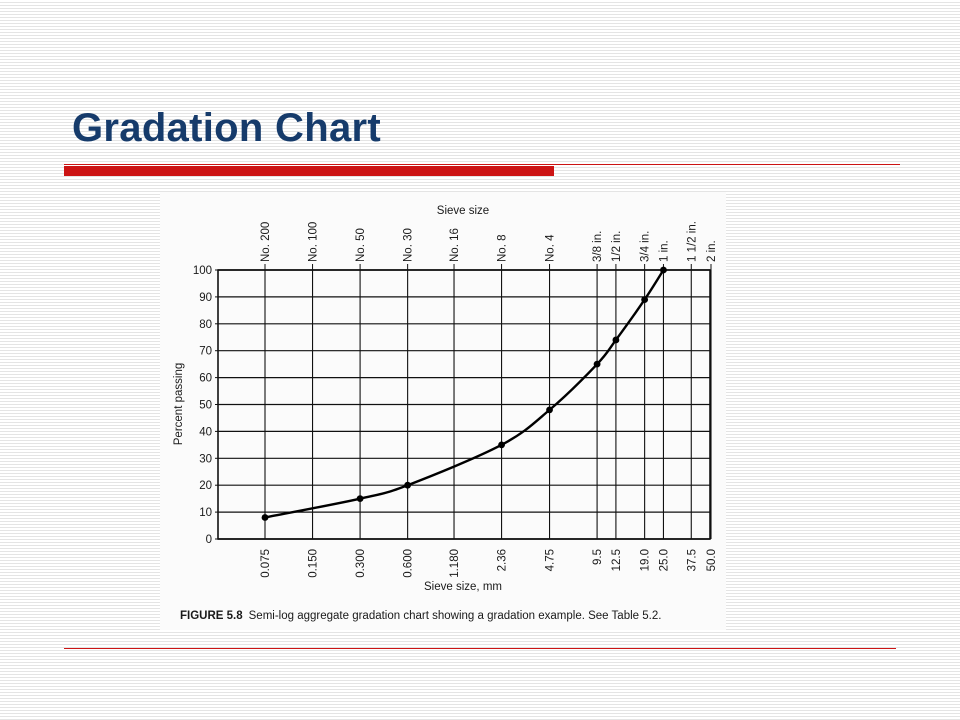 The height and width of the screenshot is (720, 960). Describe the element at coordinates (482, 164) in the screenshot. I see `title-underline-rule` at that location.